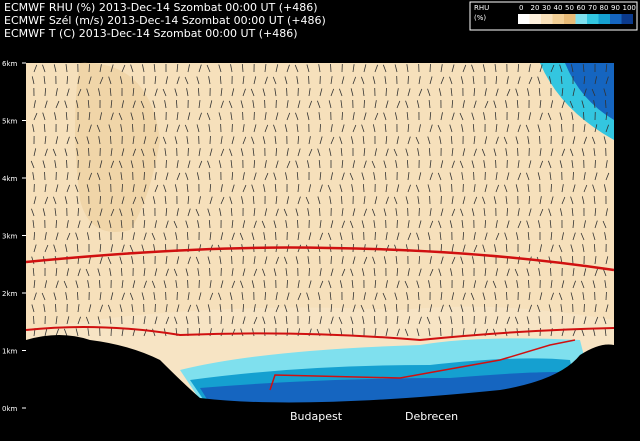  I want to click on y-tick-label: 4km, so click(10, 179).